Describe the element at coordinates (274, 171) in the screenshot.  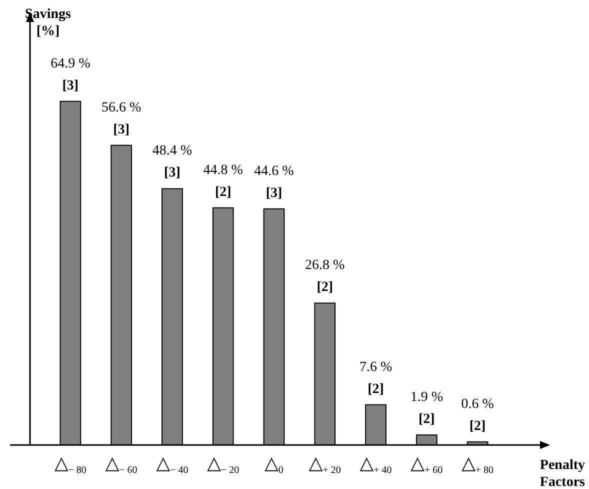
I see `data-label: 44.6 %` at that location.